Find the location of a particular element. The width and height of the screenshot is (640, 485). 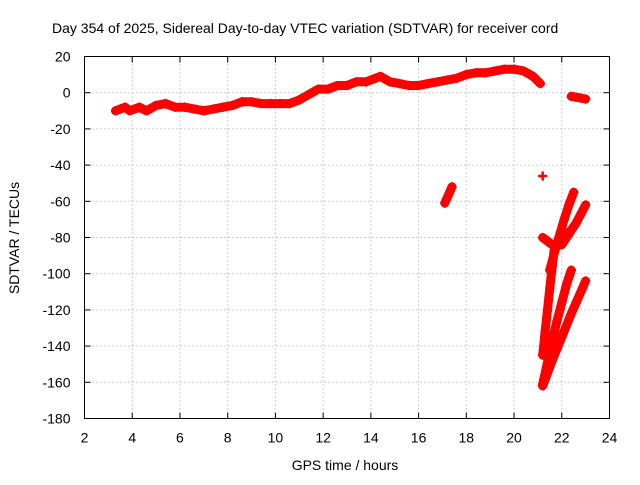

x-tick-label: 16 is located at coordinates (419, 438).